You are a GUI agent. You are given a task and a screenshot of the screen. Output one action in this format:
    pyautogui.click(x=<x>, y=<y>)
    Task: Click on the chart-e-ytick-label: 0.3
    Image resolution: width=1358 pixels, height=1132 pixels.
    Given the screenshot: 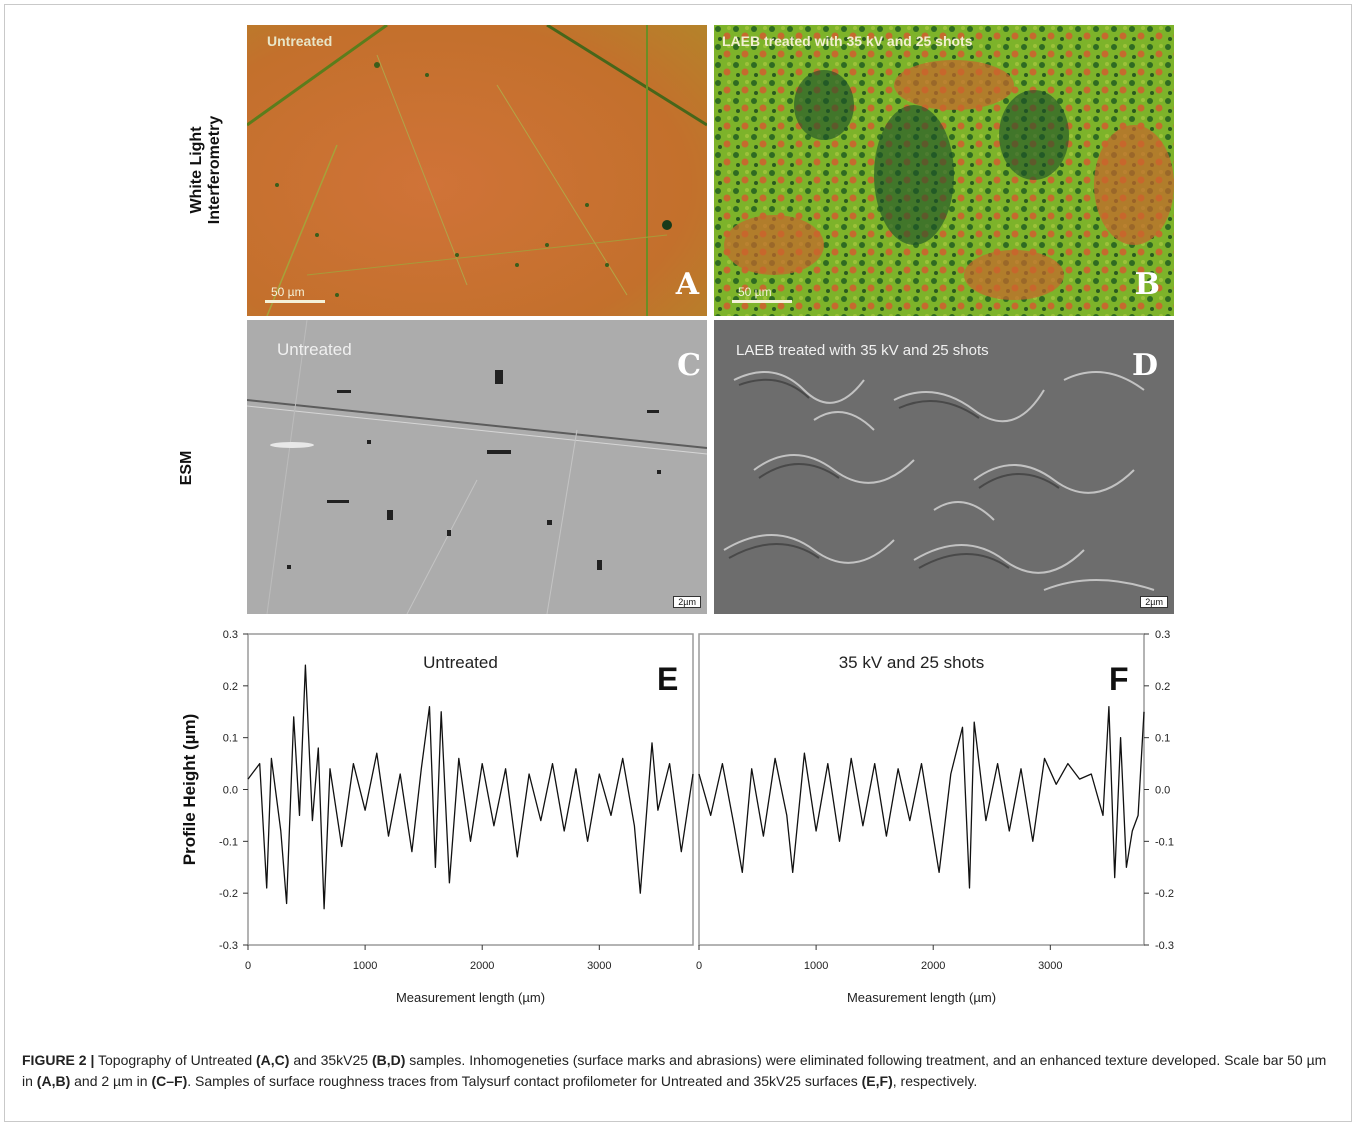 What is the action you would take?
    pyautogui.click(x=230, y=635)
    